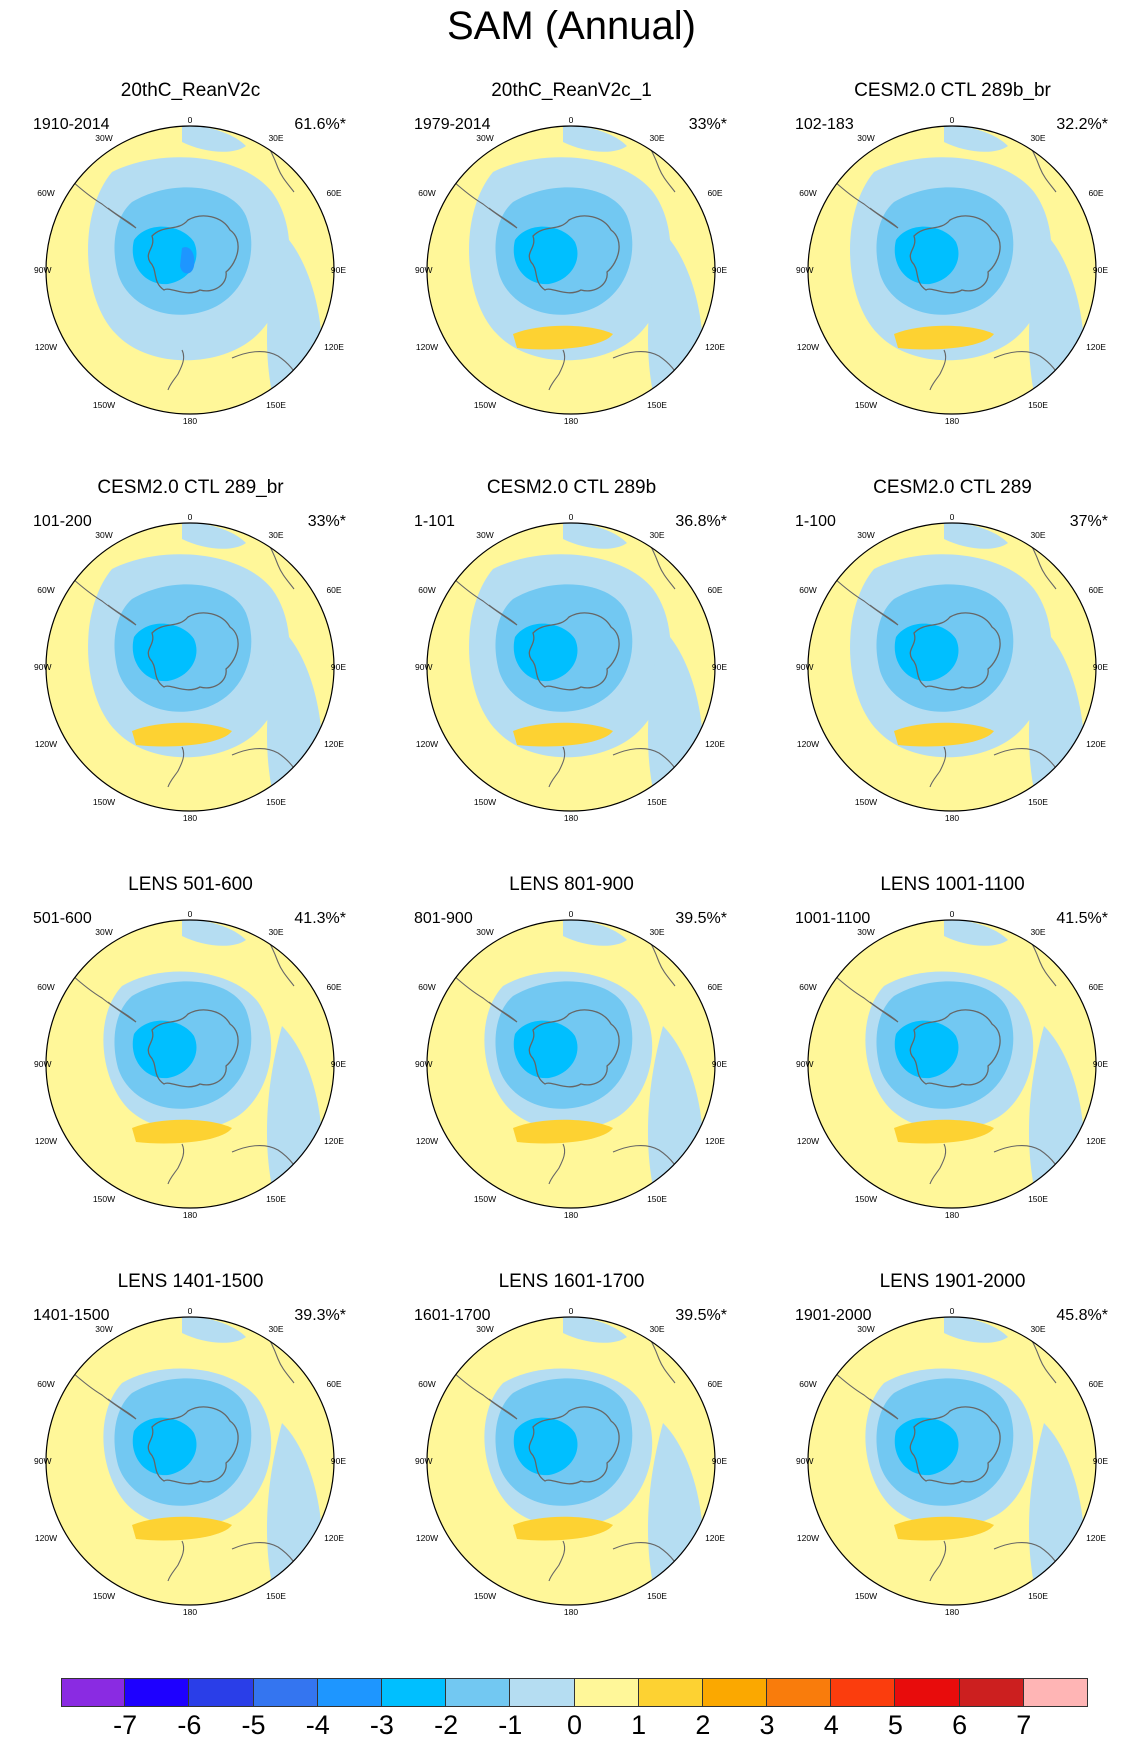 The width and height of the screenshot is (1143, 1740). I want to click on panel-title: CESM2.0 CTL 289b_br, so click(952, 90).